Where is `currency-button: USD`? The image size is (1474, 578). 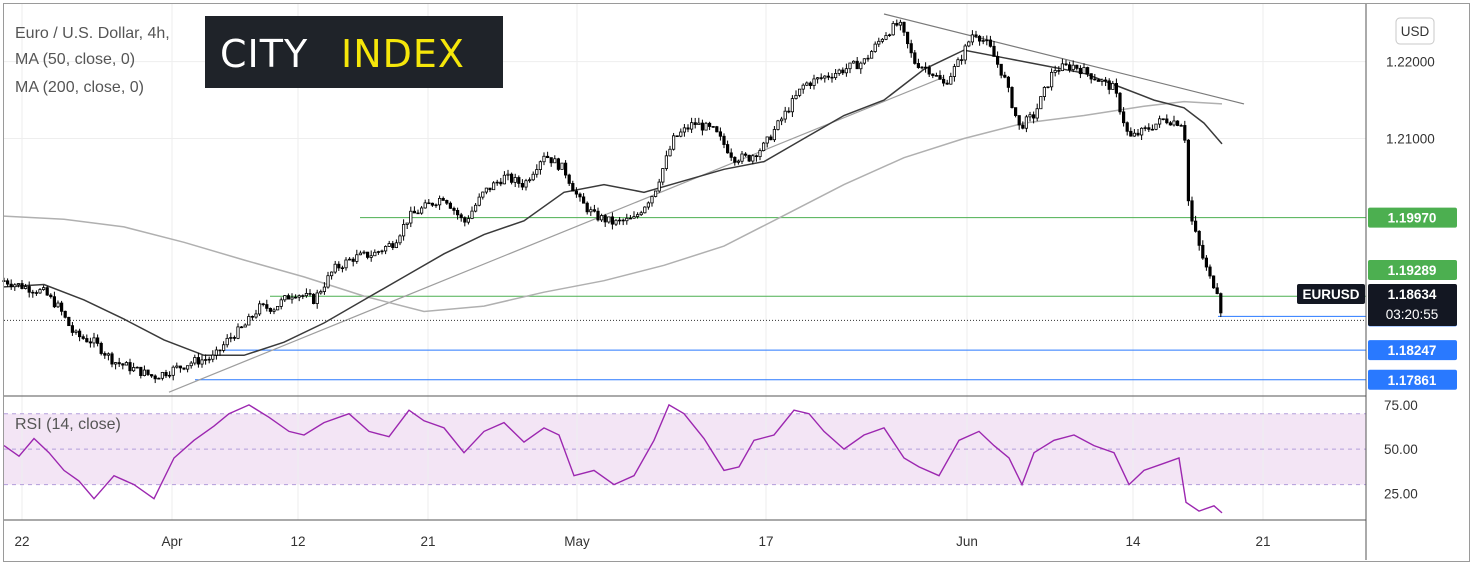
currency-button: USD is located at coordinates (1415, 31).